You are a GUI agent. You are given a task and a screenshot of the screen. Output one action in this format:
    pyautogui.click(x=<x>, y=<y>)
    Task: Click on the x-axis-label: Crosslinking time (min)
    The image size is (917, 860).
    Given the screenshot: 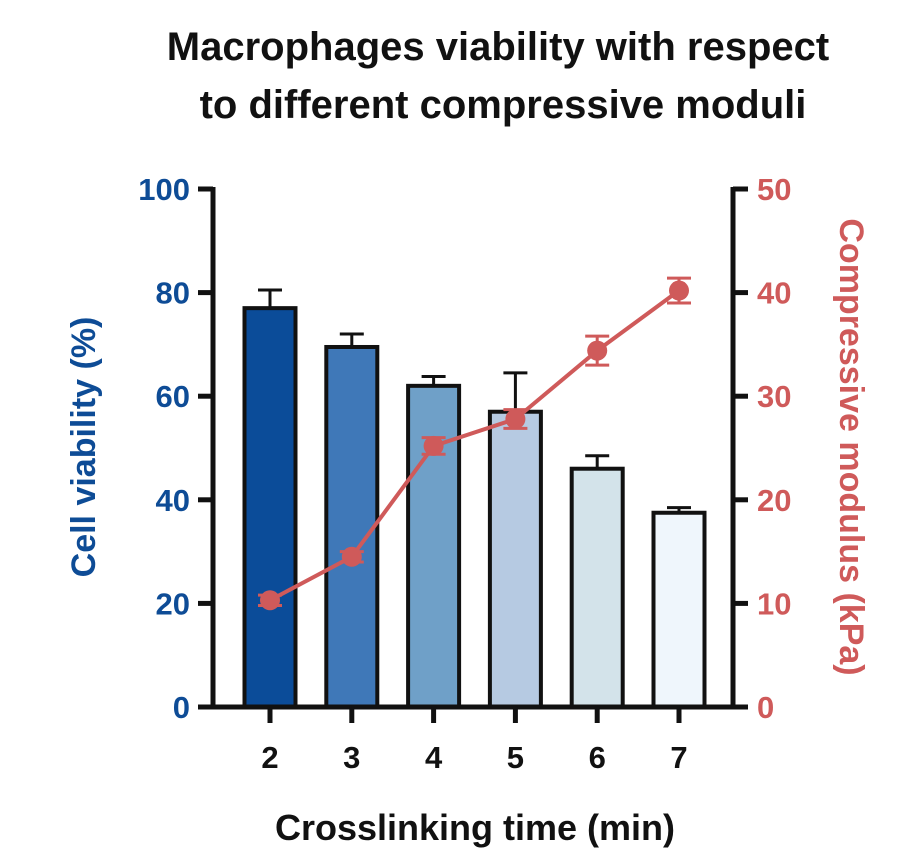 What is the action you would take?
    pyautogui.click(x=475, y=827)
    